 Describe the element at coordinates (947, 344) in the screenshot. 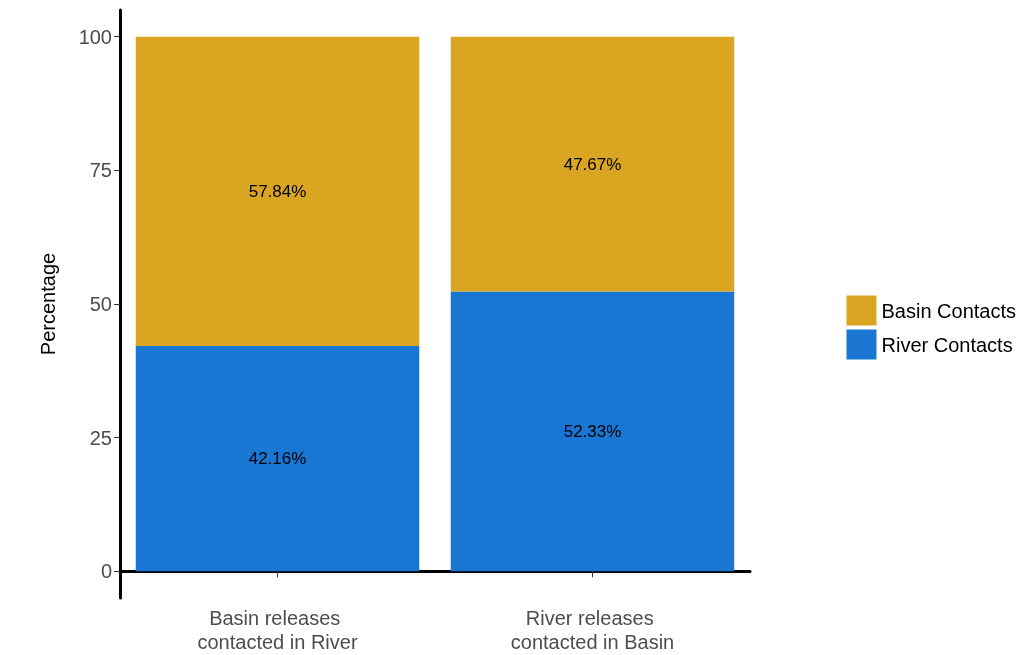

I see `legend-label: River Contacts` at that location.